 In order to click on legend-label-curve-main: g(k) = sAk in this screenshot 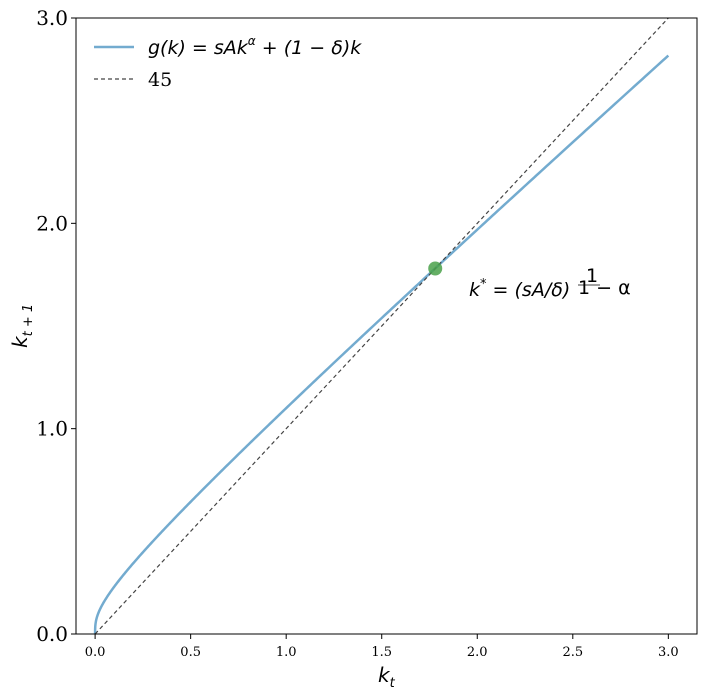, I will do `click(198, 48)`.